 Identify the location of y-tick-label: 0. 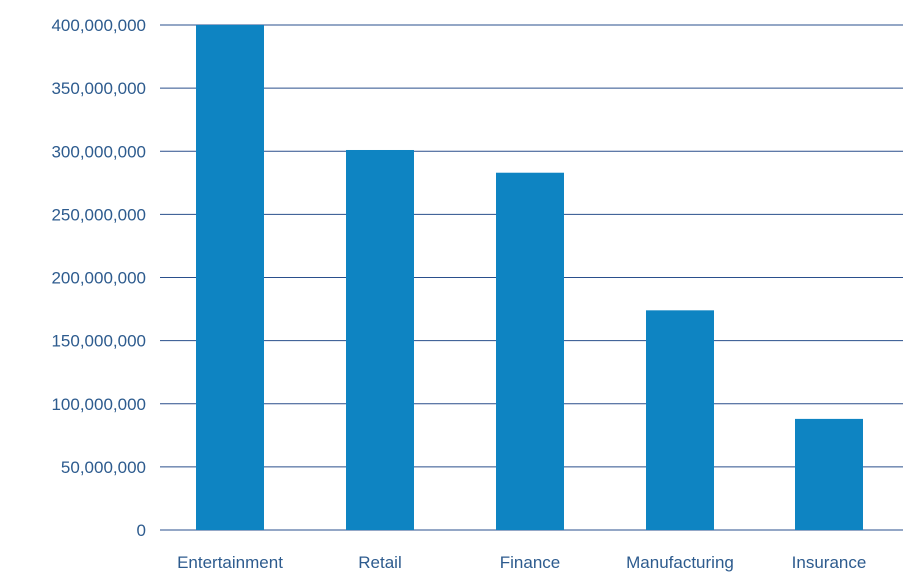
(141, 530).